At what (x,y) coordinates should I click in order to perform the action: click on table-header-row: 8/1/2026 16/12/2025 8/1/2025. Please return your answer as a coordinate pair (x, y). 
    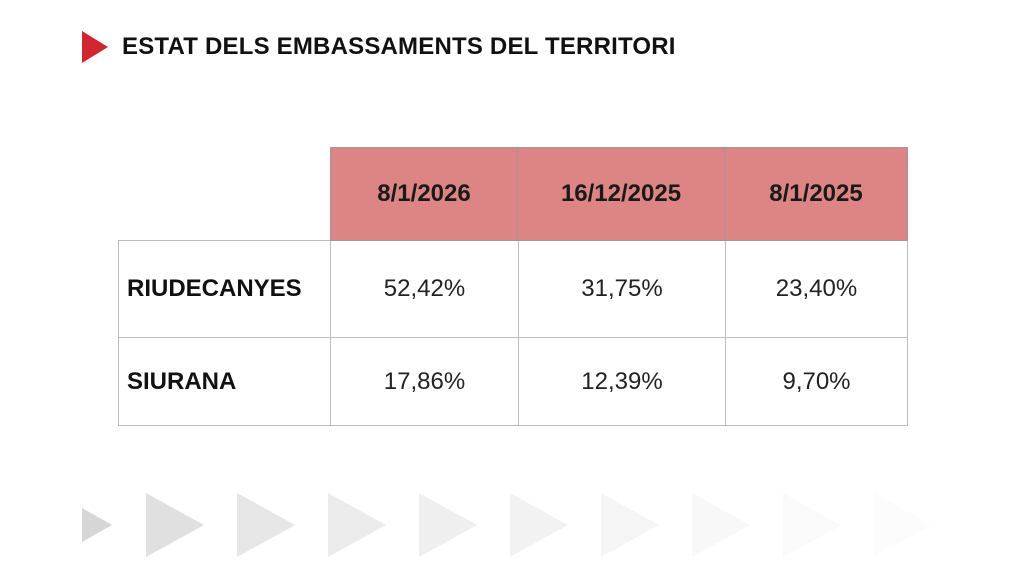
    Looking at the image, I should click on (513, 194).